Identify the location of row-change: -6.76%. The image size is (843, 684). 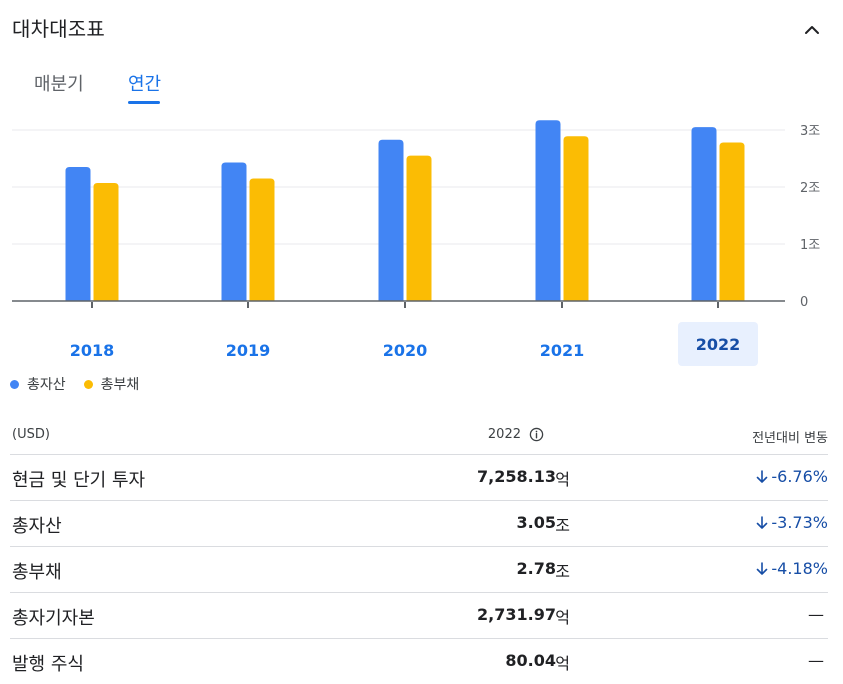
(791, 476).